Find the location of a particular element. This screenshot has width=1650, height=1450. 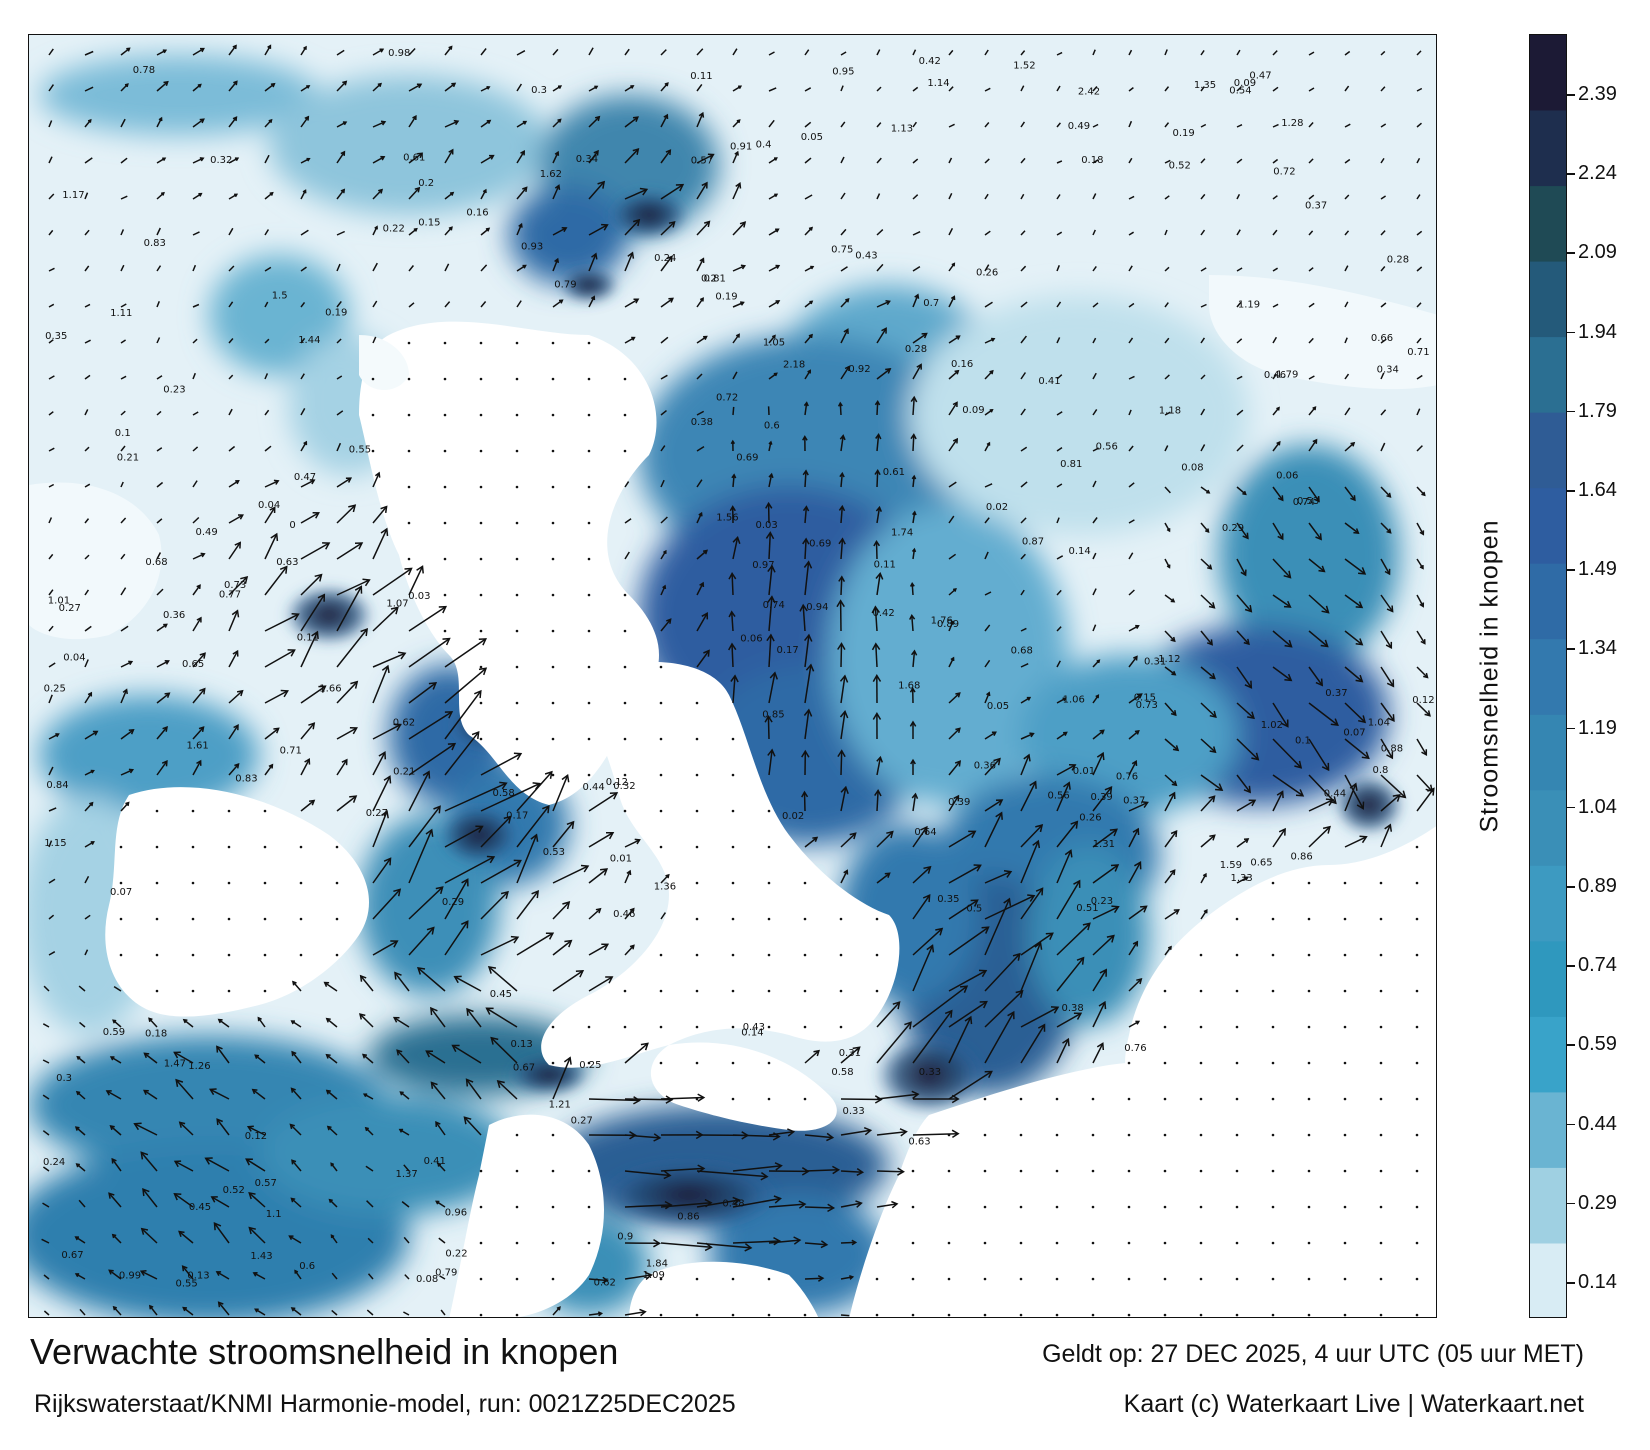

colorbar-tick-mark is located at coordinates (1571, 95).